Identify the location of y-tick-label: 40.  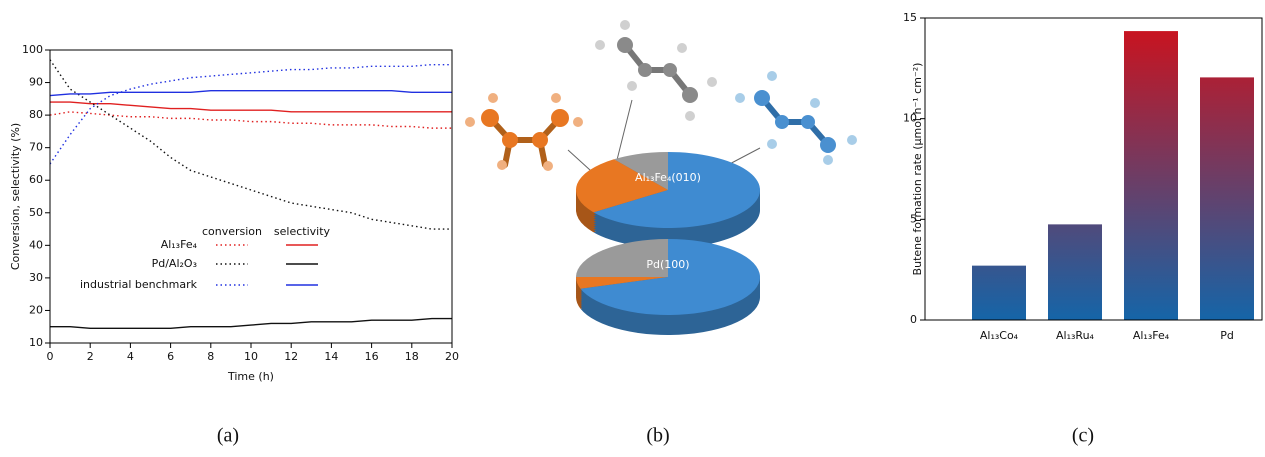
(36, 244).